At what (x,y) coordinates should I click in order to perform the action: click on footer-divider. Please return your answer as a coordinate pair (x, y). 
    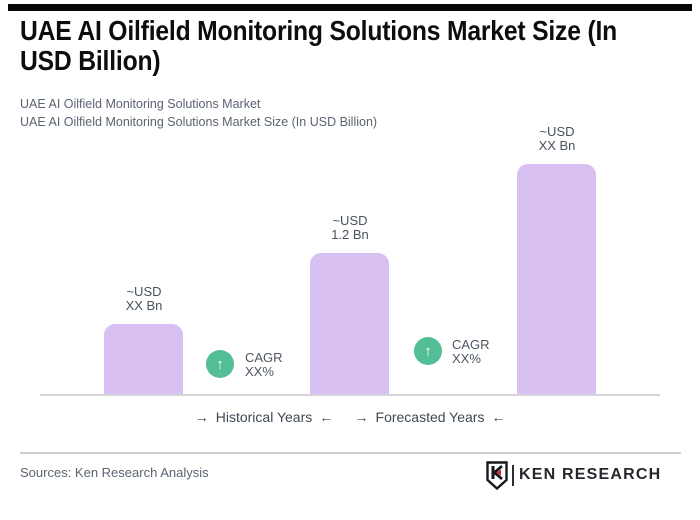
    Looking at the image, I should click on (350, 453).